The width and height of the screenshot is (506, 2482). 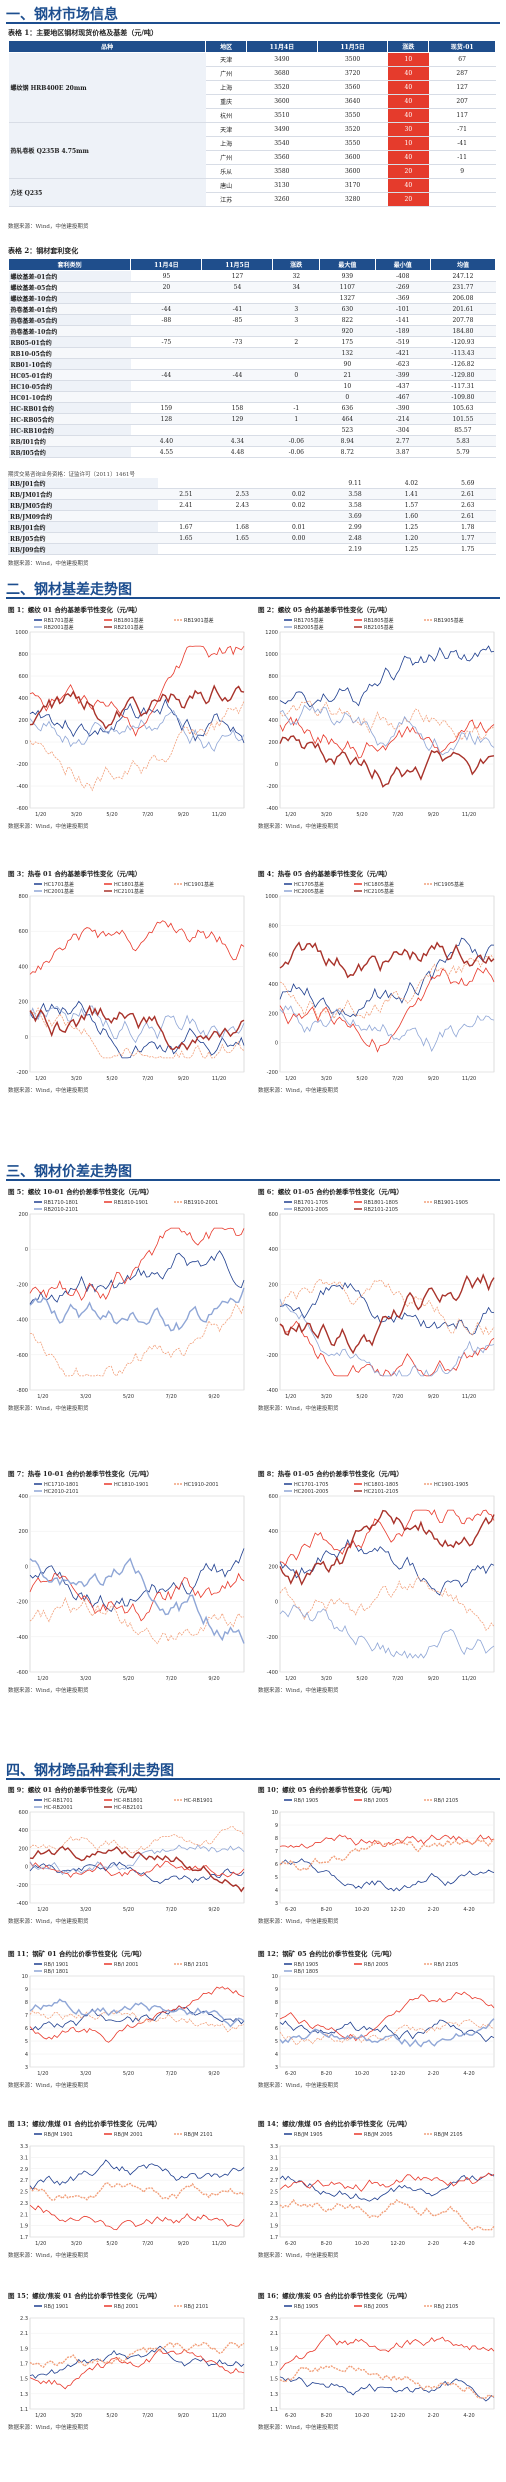 What do you see at coordinates (186, 527) in the screenshot?
I see `table-cell: 1.67` at bounding box center [186, 527].